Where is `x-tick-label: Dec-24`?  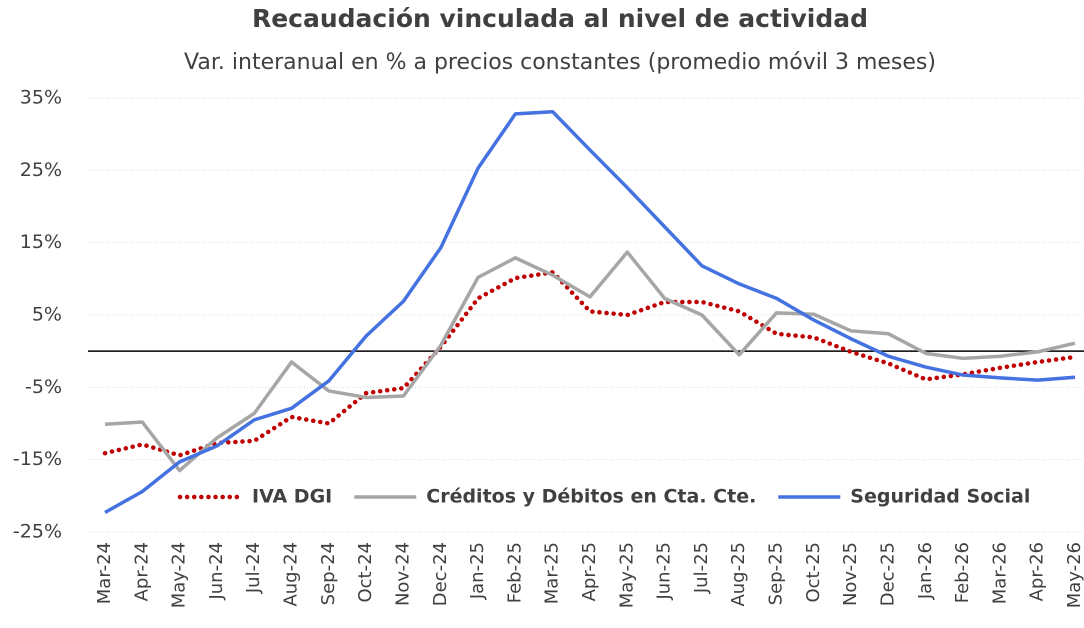 x-tick-label: Dec-24 is located at coordinates (440, 574).